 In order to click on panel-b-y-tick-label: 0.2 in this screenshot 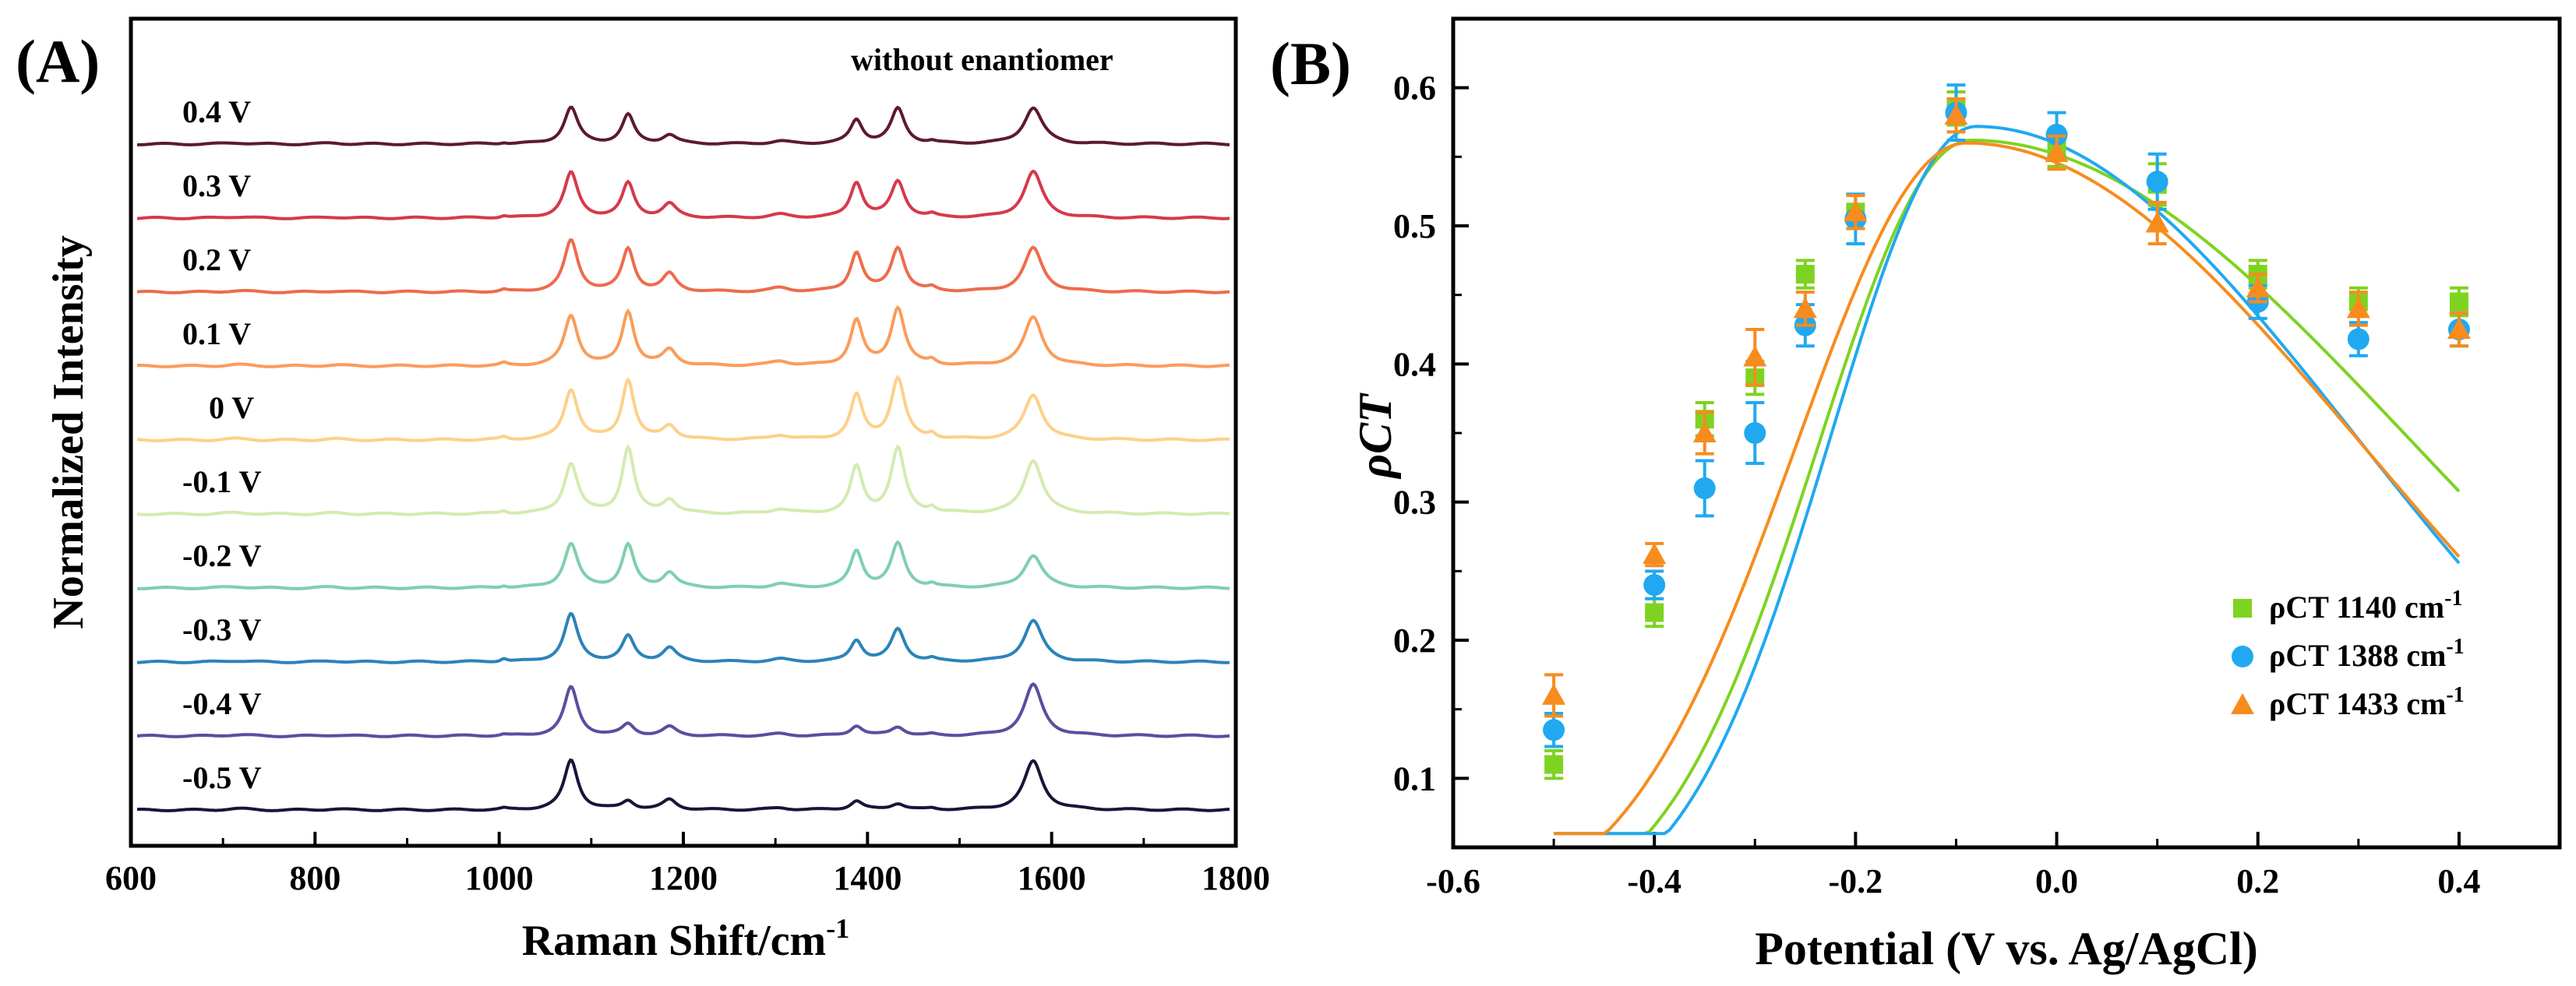, I will do `click(1414, 641)`.